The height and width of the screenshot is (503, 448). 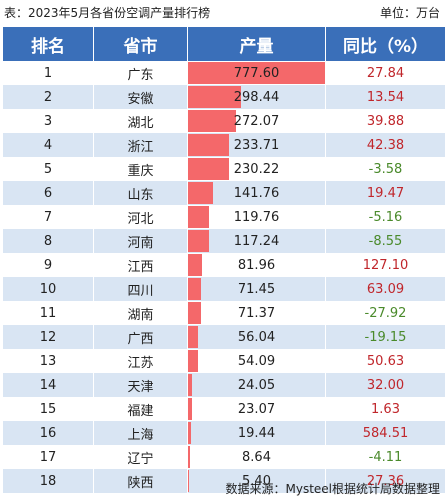 What do you see at coordinates (48, 241) in the screenshot?
I see `rank-cell: 8` at bounding box center [48, 241].